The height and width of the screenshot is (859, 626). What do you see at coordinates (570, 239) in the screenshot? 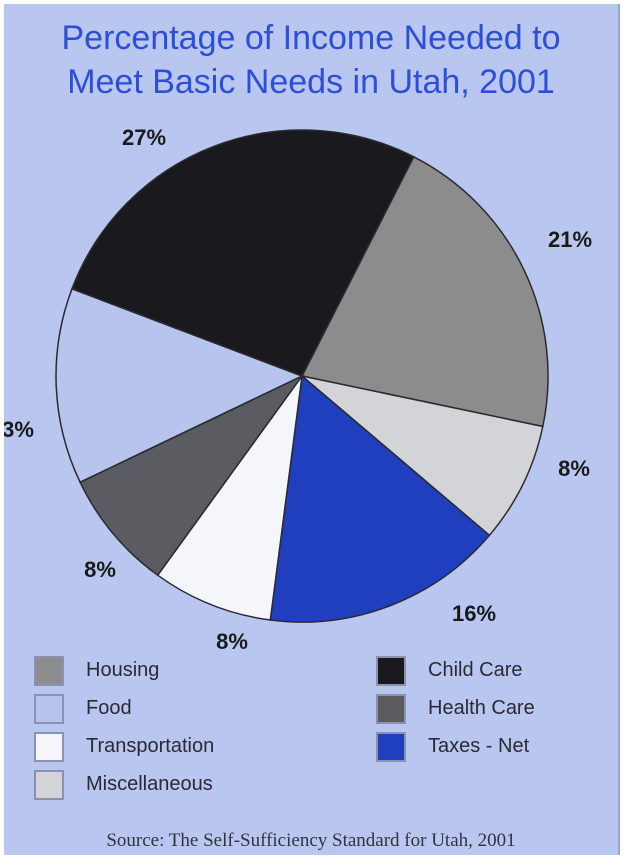
I see `slice-label-housing: 21%` at bounding box center [570, 239].